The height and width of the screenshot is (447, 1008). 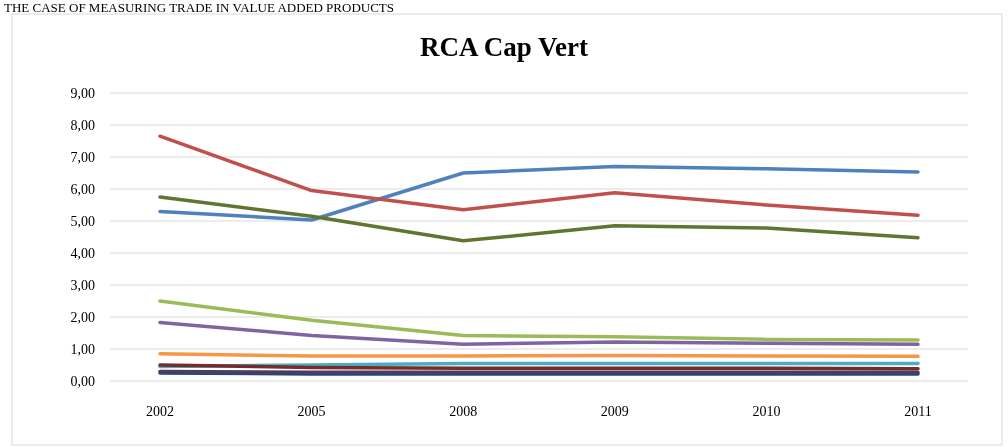 What do you see at coordinates (82, 285) in the screenshot?
I see `y-tick-label: 3,00` at bounding box center [82, 285].